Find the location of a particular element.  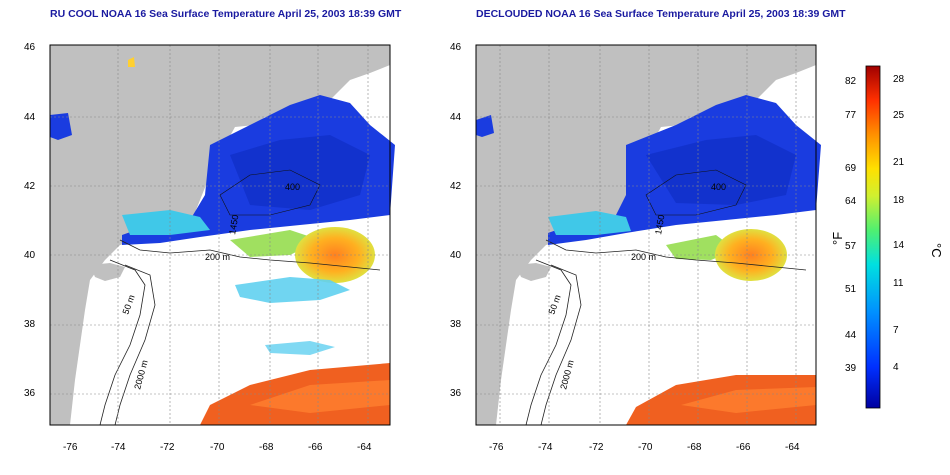

fahrenheit-tick: 69 is located at coordinates (851, 168).